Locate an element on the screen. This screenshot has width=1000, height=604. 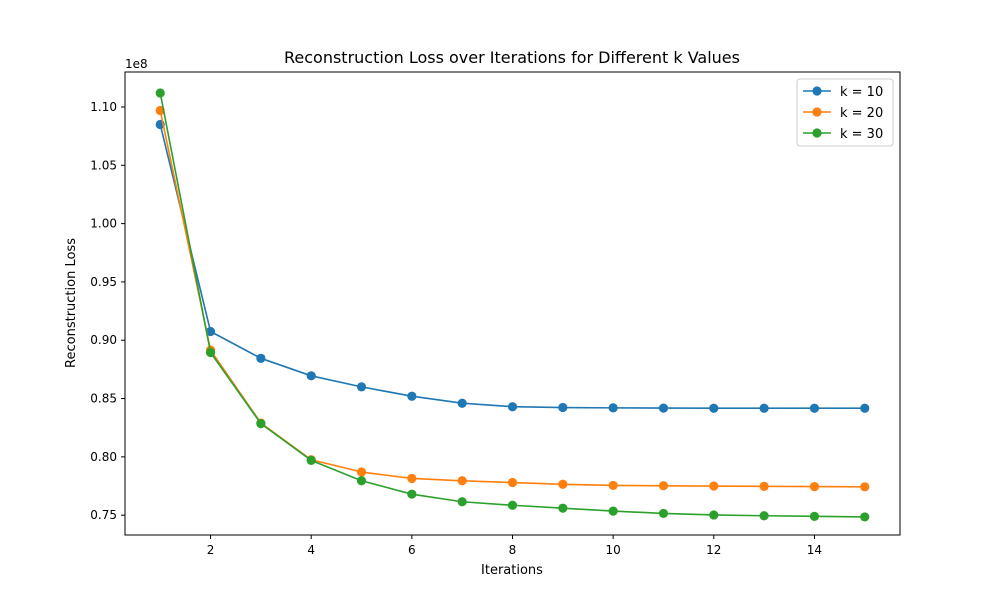
y-tick-label: 0.85 is located at coordinates (103, 399).